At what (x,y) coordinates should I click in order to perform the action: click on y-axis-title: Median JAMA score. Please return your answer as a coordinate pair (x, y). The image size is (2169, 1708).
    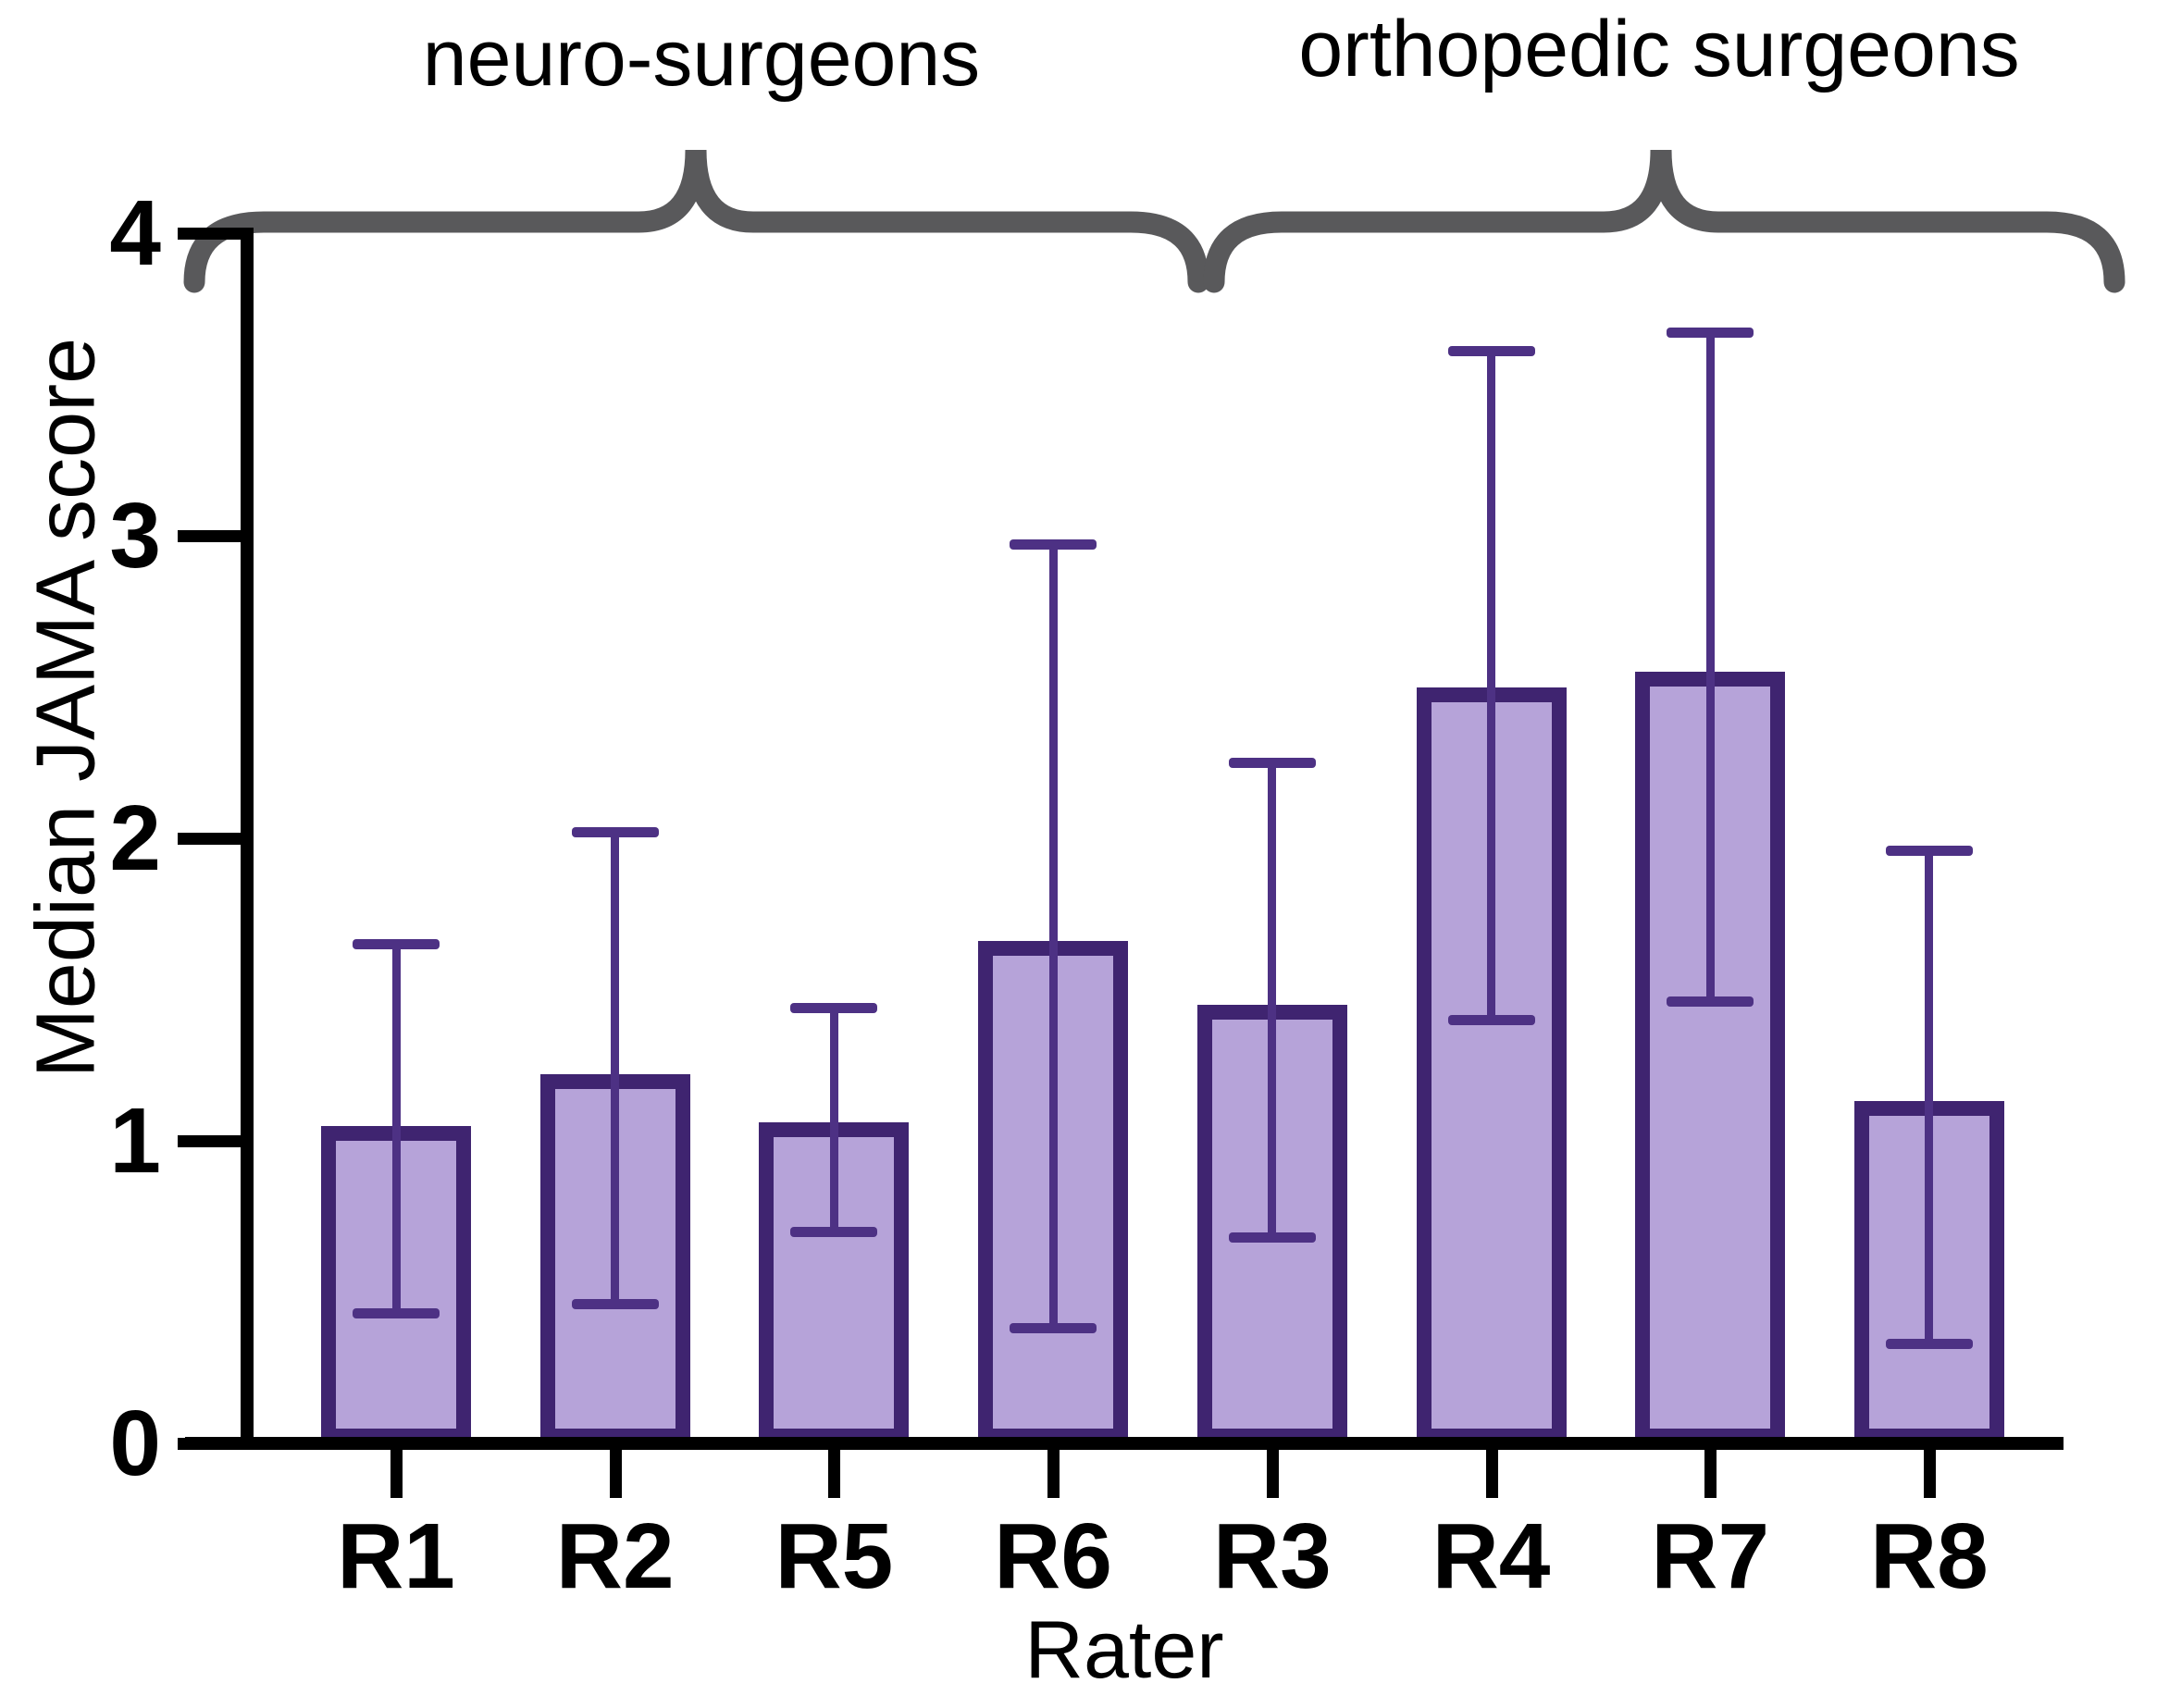
    Looking at the image, I should click on (66, 708).